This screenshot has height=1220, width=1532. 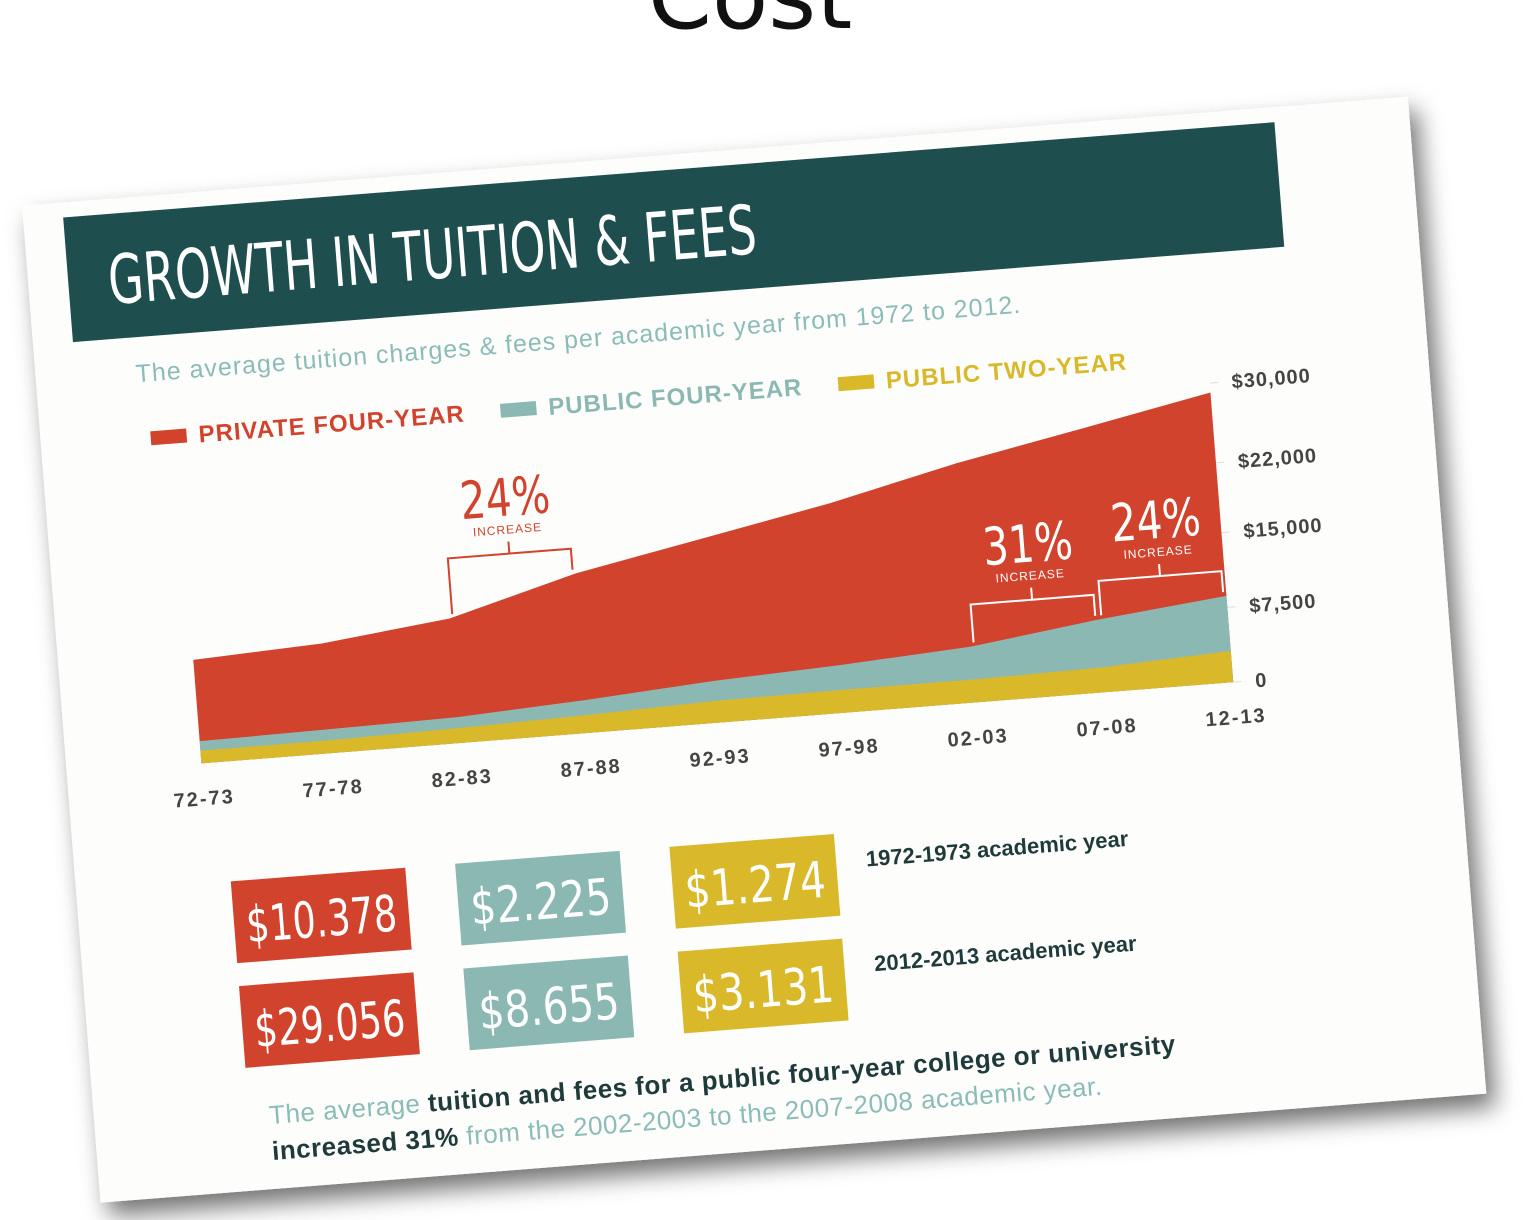 What do you see at coordinates (1028, 544) in the screenshot?
I see `annotation-text: 31%` at bounding box center [1028, 544].